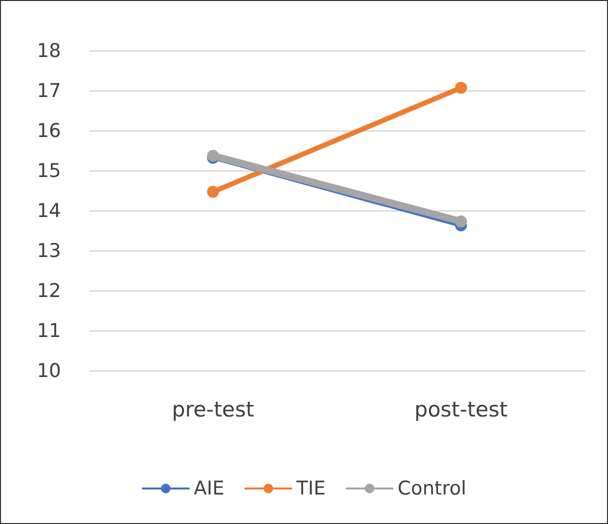  I want to click on x-tick-label: pre-test, so click(213, 410).